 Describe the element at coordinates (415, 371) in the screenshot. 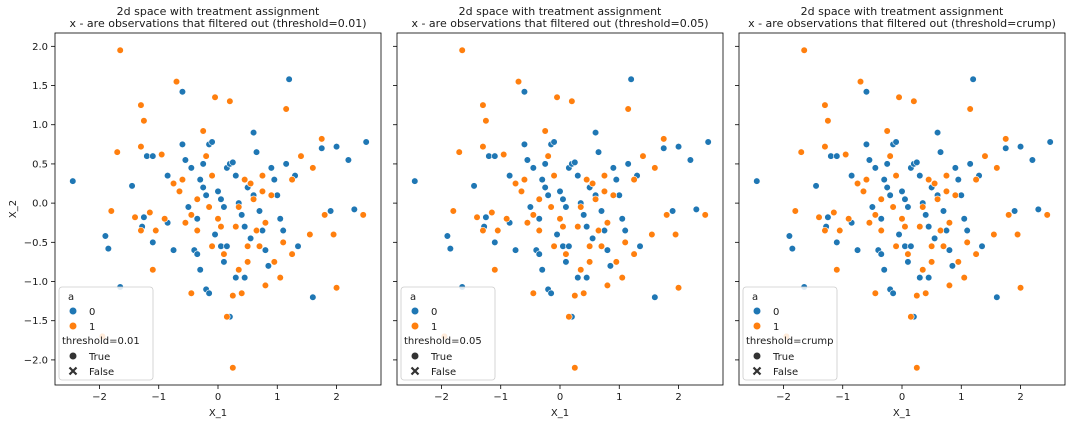

I see `legend-marker-false` at that location.